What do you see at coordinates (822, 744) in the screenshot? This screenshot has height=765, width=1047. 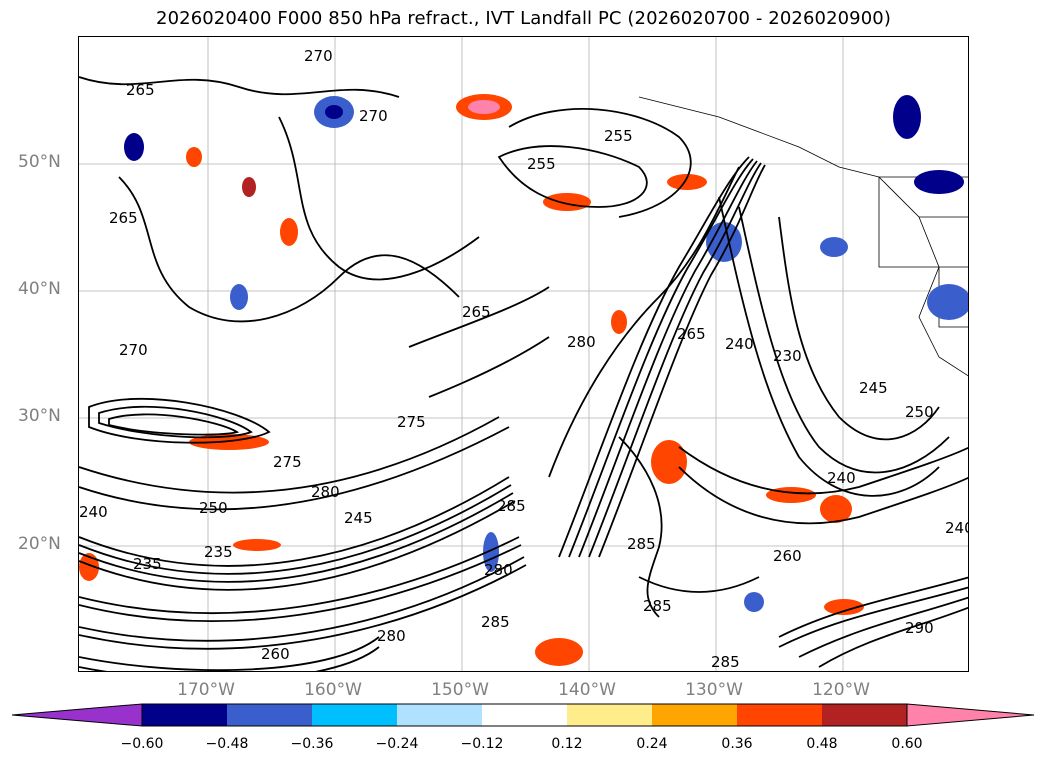 I see `colorbar-tick: 0.48` at bounding box center [822, 744].